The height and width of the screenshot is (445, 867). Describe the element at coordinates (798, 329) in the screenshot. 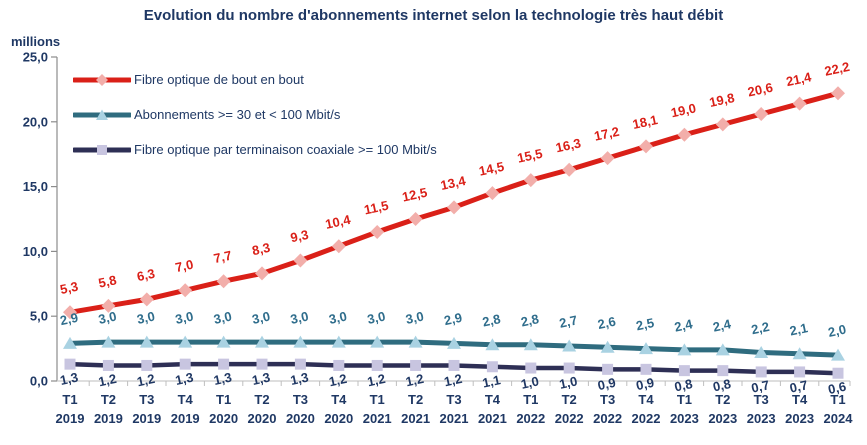

I see `data-label: 2,1` at that location.